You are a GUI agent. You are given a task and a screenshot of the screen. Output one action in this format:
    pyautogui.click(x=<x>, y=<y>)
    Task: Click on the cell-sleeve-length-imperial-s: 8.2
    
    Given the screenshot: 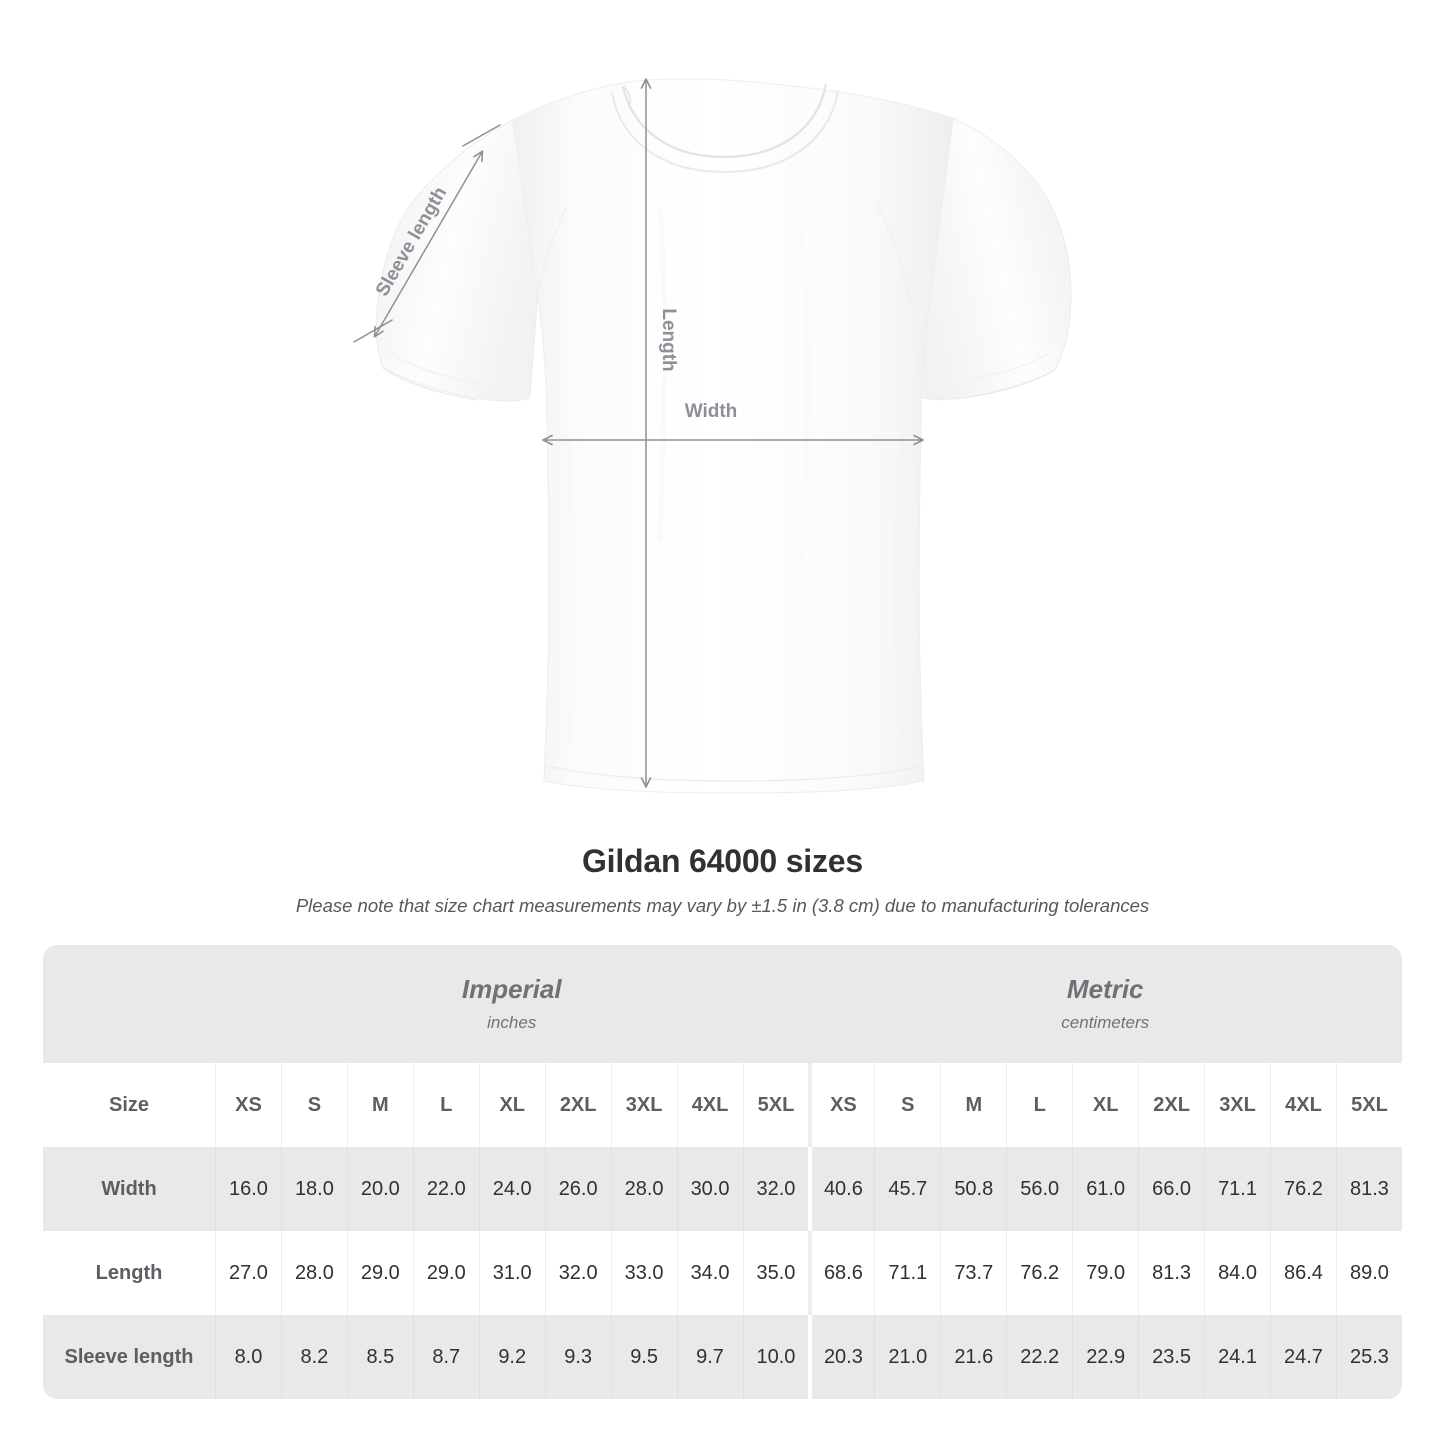 What is the action you would take?
    pyautogui.click(x=313, y=1357)
    